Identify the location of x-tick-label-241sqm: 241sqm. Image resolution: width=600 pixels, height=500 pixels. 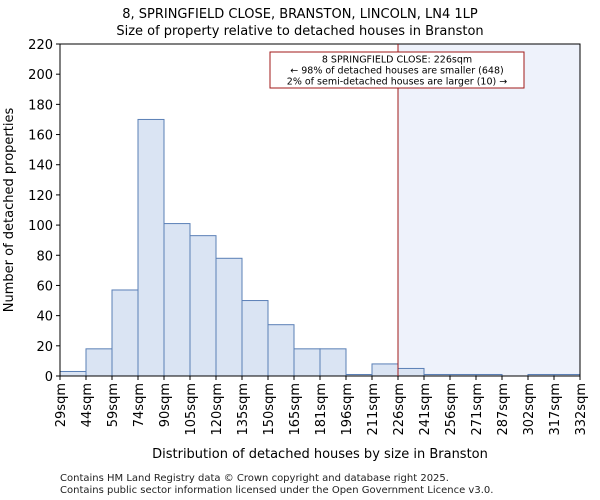
(425, 409).